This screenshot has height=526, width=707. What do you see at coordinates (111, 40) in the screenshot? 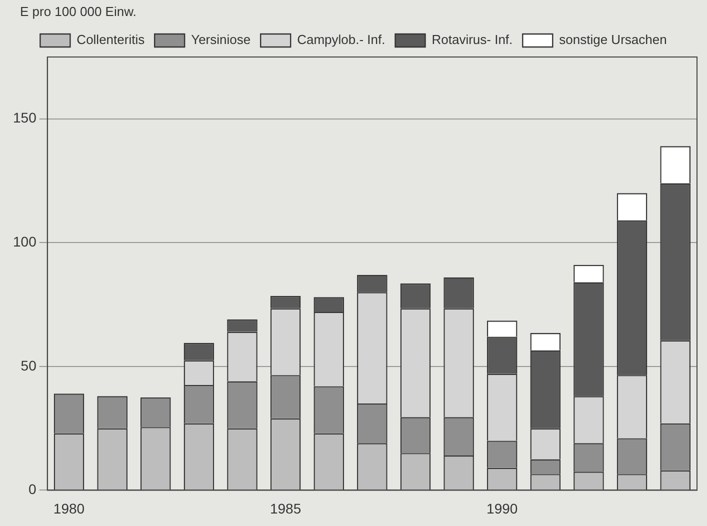
I see `legend-label: Collenteritis` at bounding box center [111, 40].